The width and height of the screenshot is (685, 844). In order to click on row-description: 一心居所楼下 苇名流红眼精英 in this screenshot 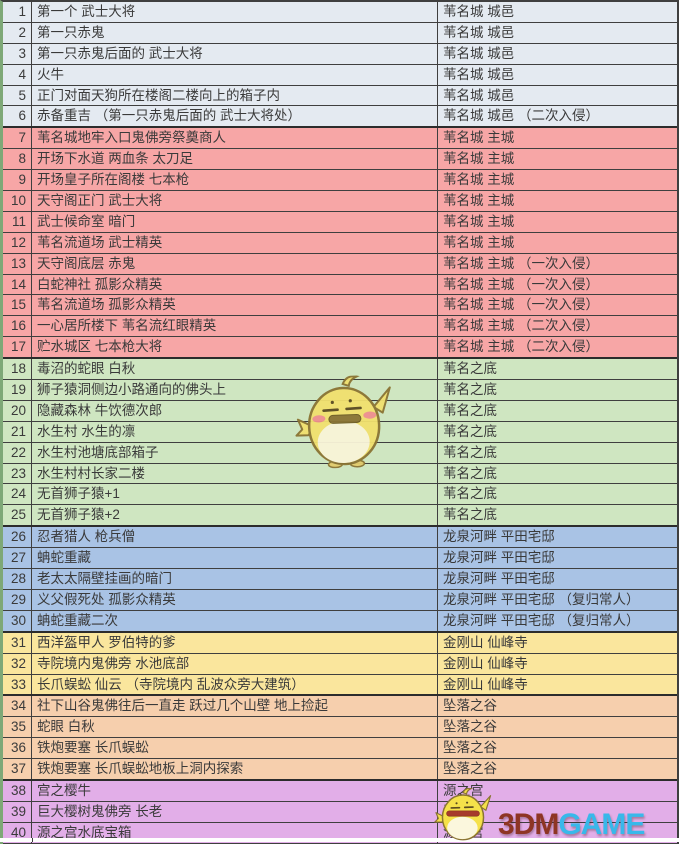, I will do `click(235, 326)`.